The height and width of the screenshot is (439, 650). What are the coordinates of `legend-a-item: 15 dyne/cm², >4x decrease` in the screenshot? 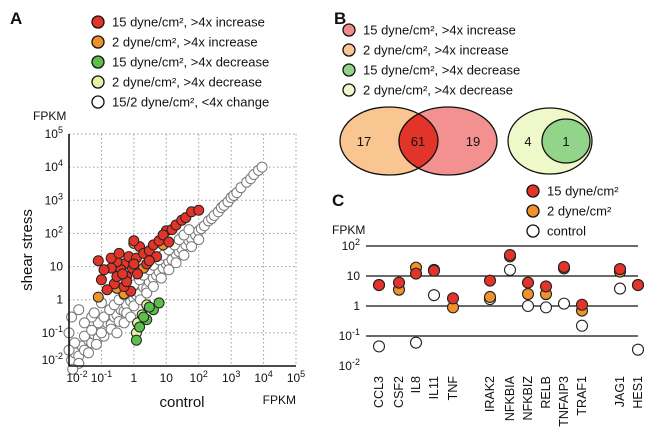 It's located at (180, 62).